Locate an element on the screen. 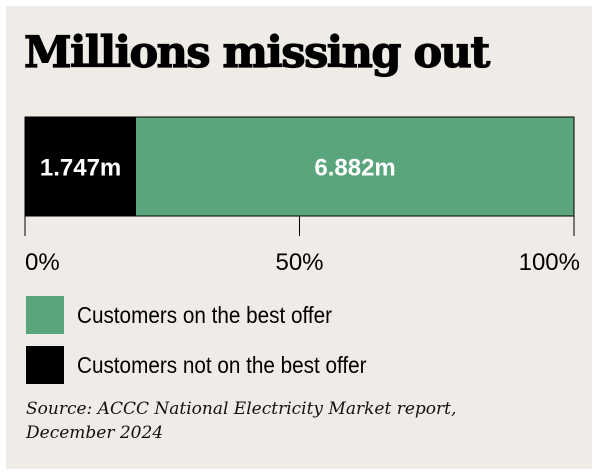  bar-label-1: 6.882m is located at coordinates (354, 168).